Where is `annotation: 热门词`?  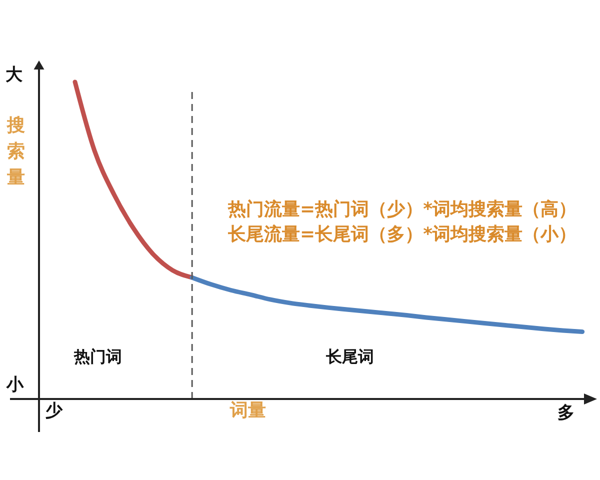
annotation: 热门词 is located at coordinates (97, 356).